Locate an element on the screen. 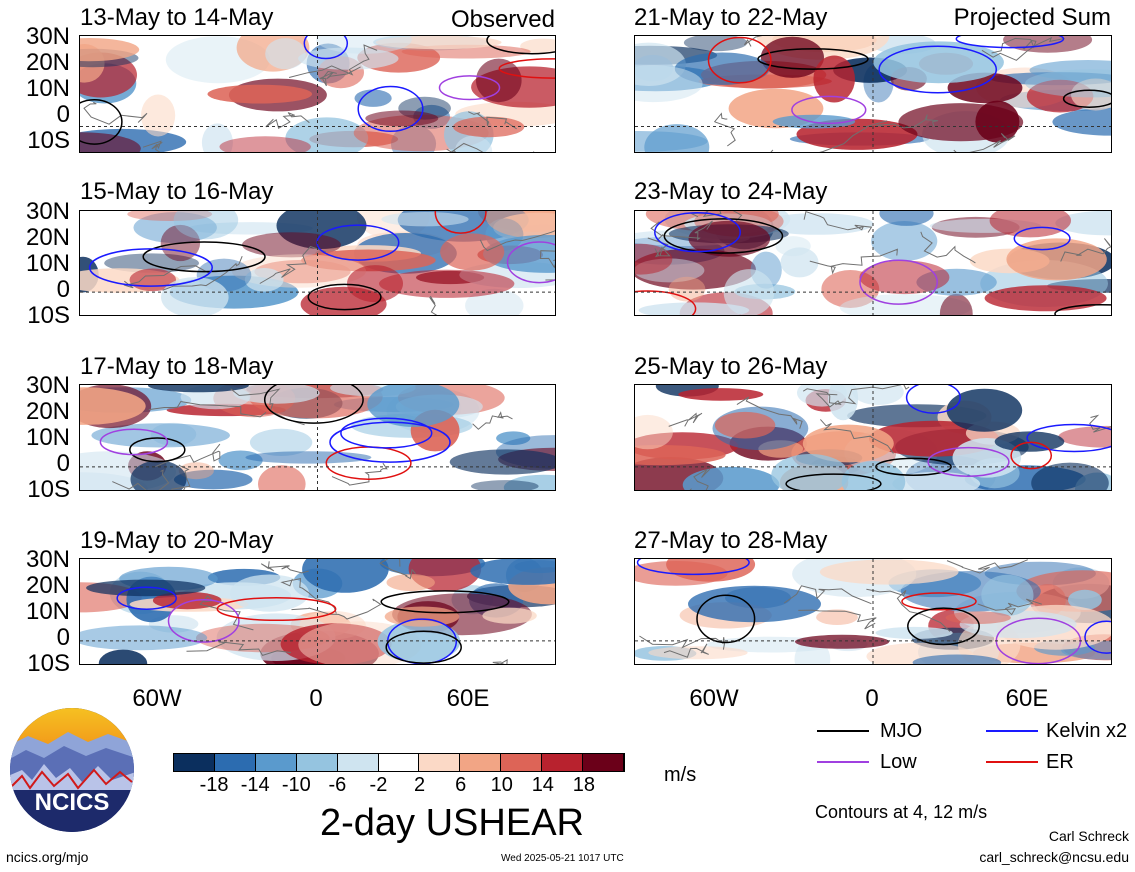  legend-label-low: Low is located at coordinates (898, 762).